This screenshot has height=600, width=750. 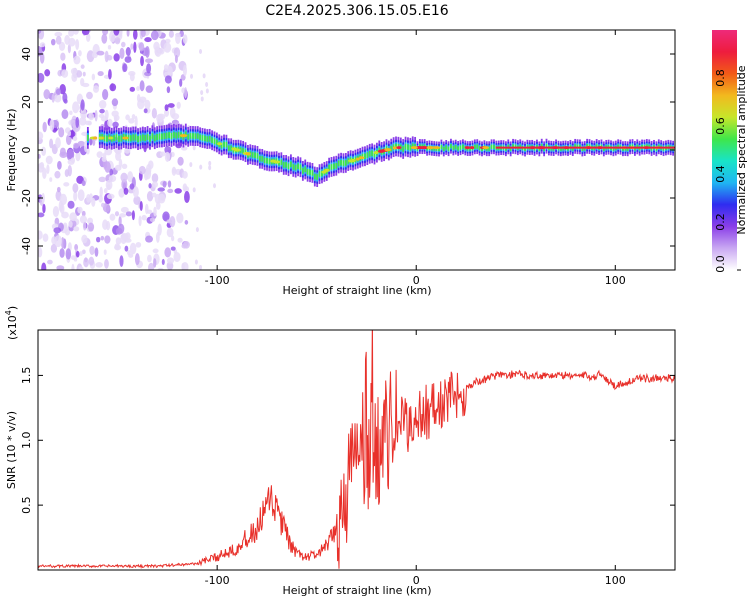 I want to click on y-tick-label: -40, so click(x=26, y=246).